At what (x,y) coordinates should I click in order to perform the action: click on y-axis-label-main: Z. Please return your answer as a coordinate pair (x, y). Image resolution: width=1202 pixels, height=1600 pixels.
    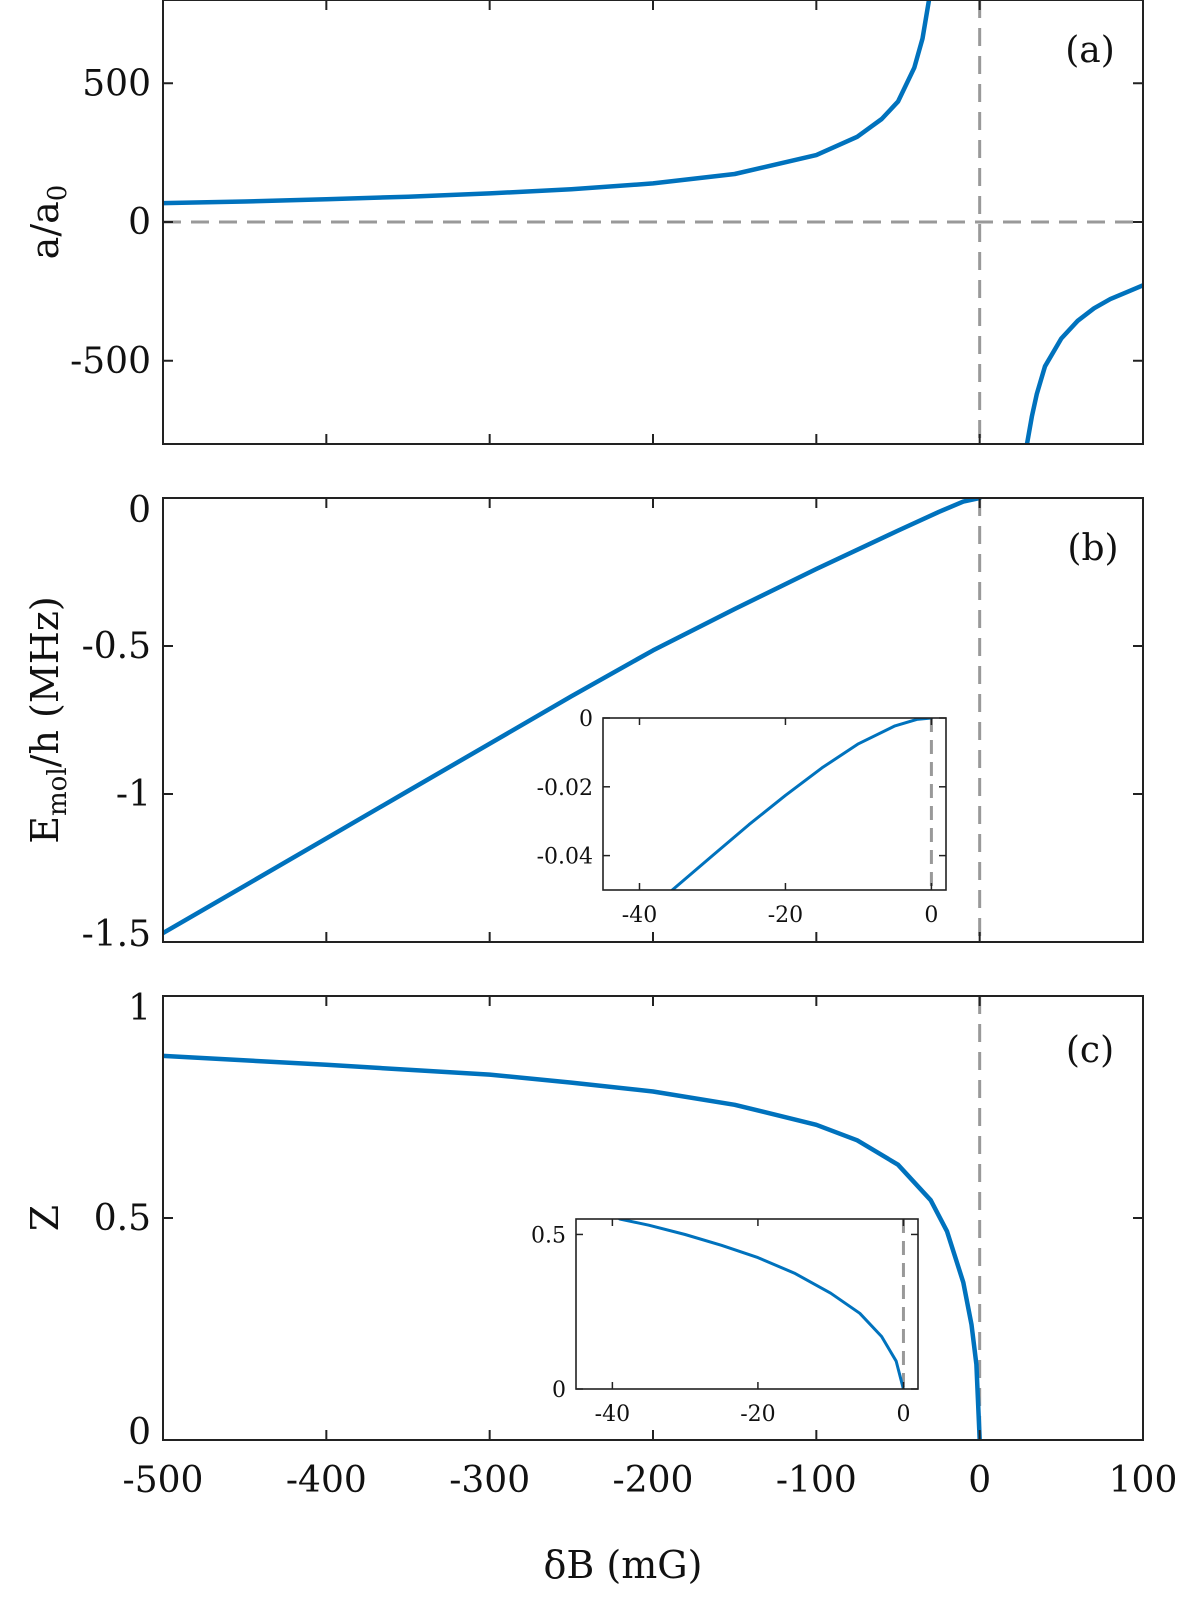
    Looking at the image, I should click on (45, 1218).